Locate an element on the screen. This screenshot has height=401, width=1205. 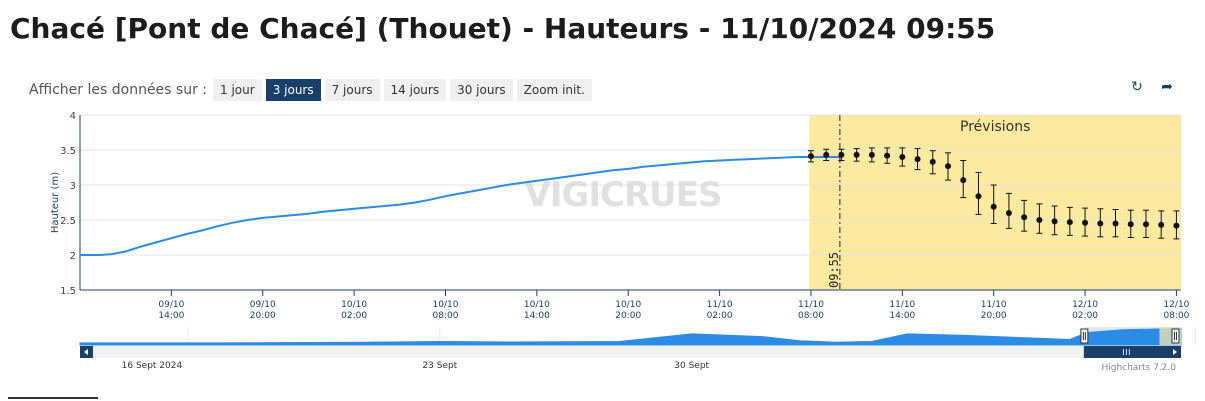
forecast-zone is located at coordinates (995, 202).